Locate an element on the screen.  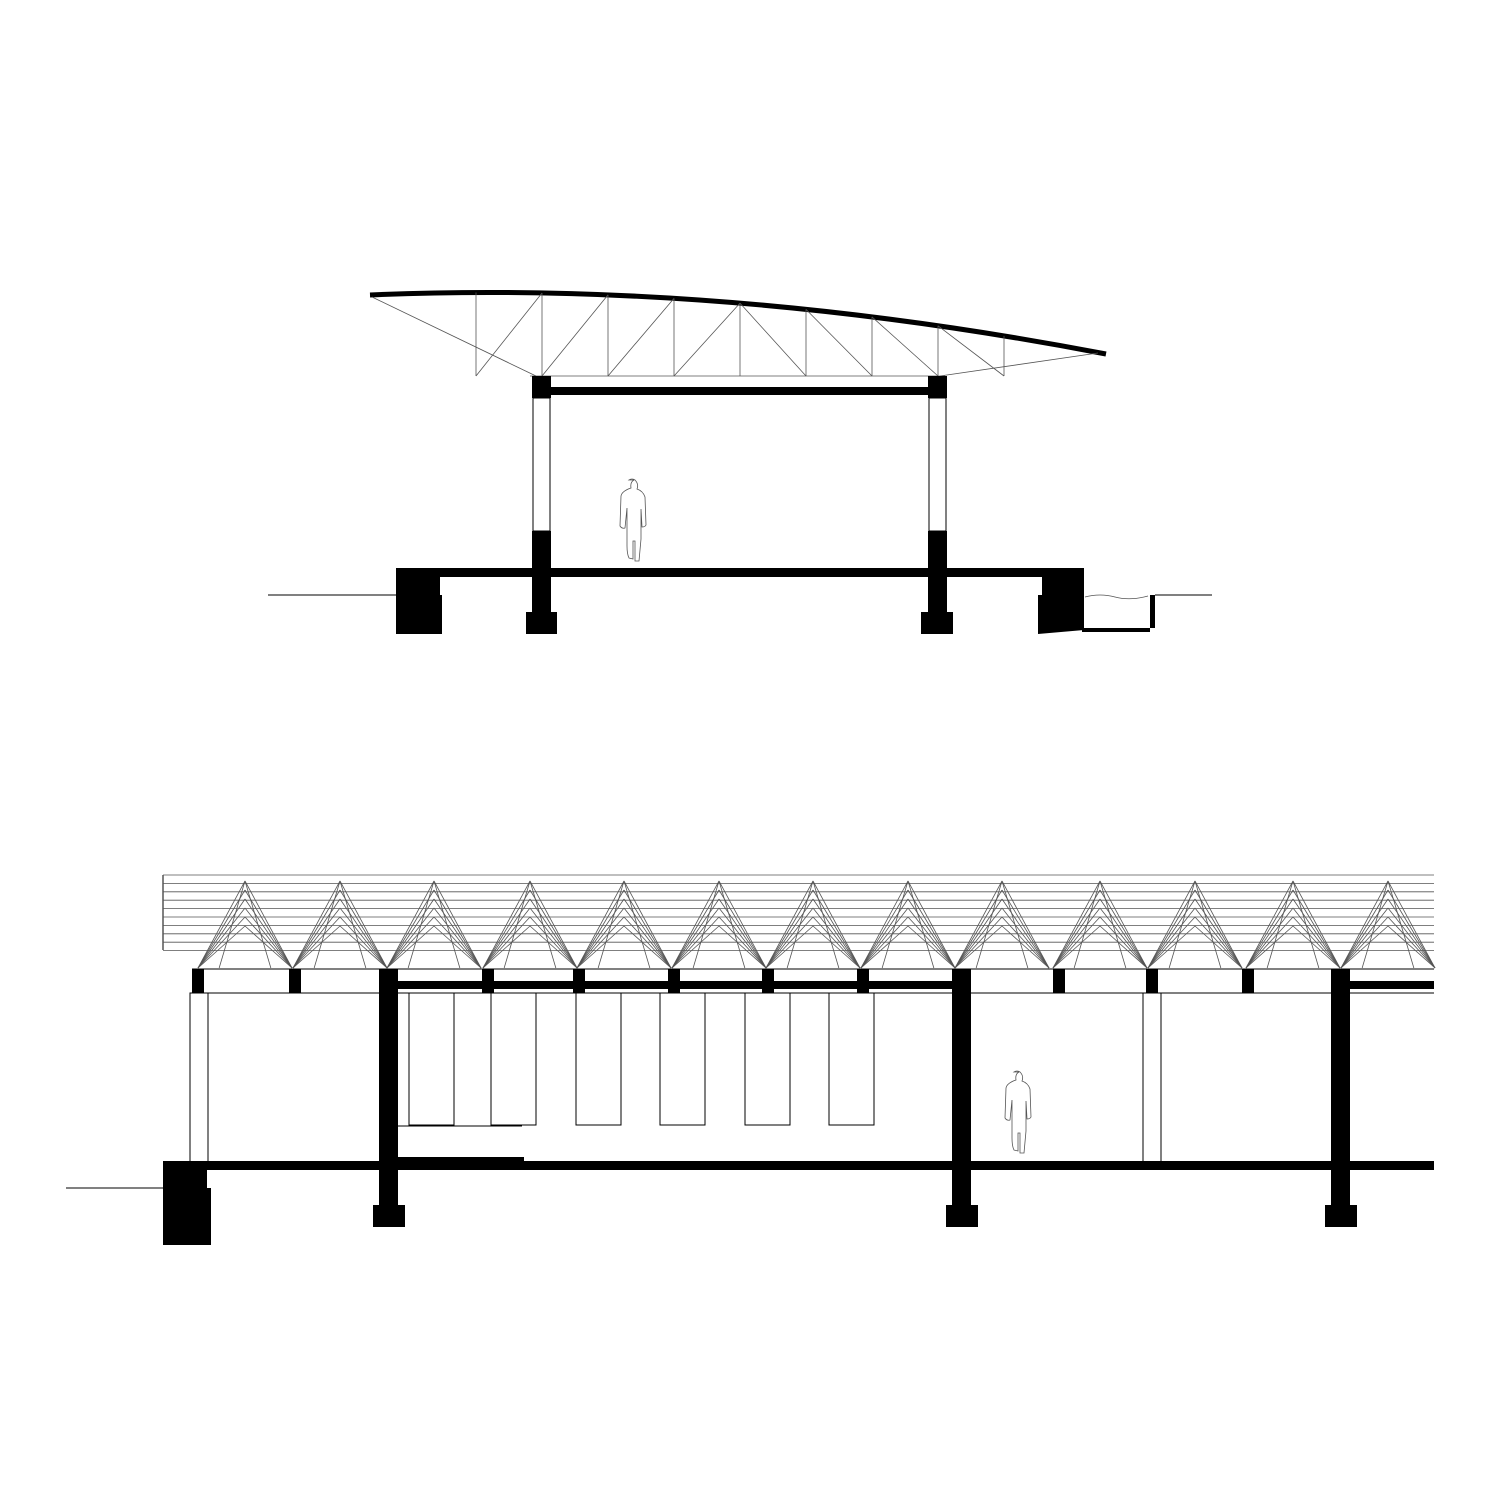
roof-top-chord is located at coordinates (738, 323).